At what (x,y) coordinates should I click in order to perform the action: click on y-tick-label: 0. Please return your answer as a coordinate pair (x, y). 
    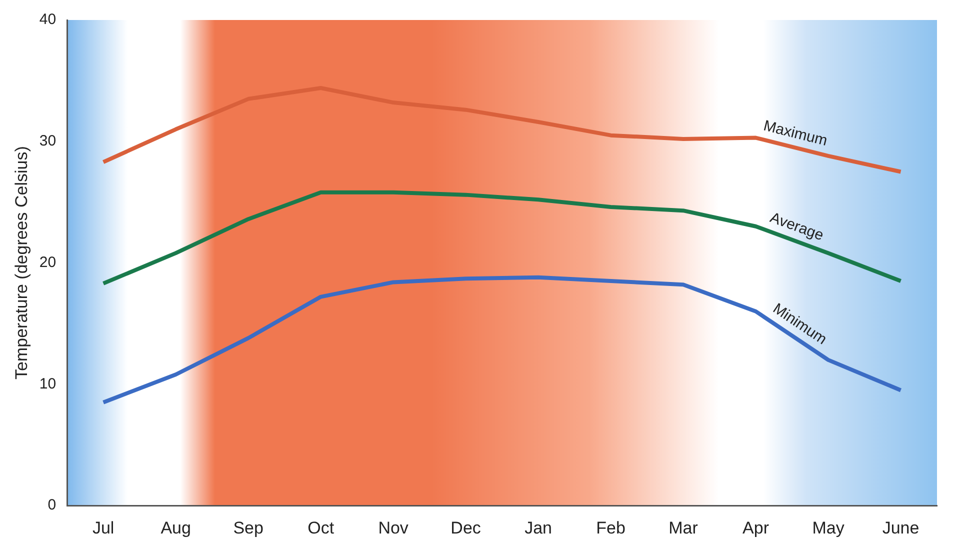
    Looking at the image, I should click on (52, 505).